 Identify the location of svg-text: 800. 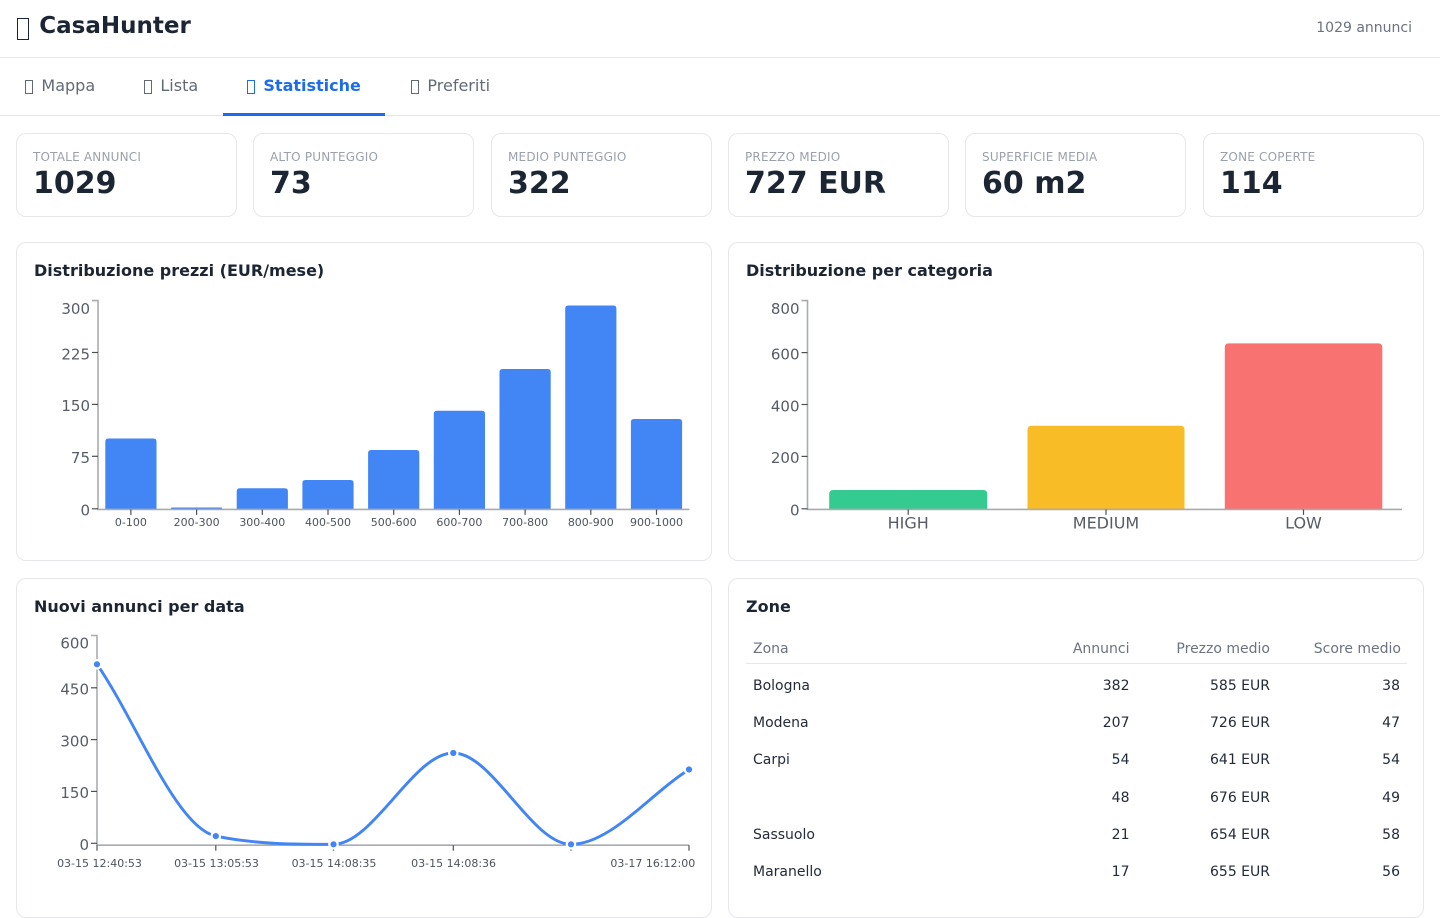
(785, 309).